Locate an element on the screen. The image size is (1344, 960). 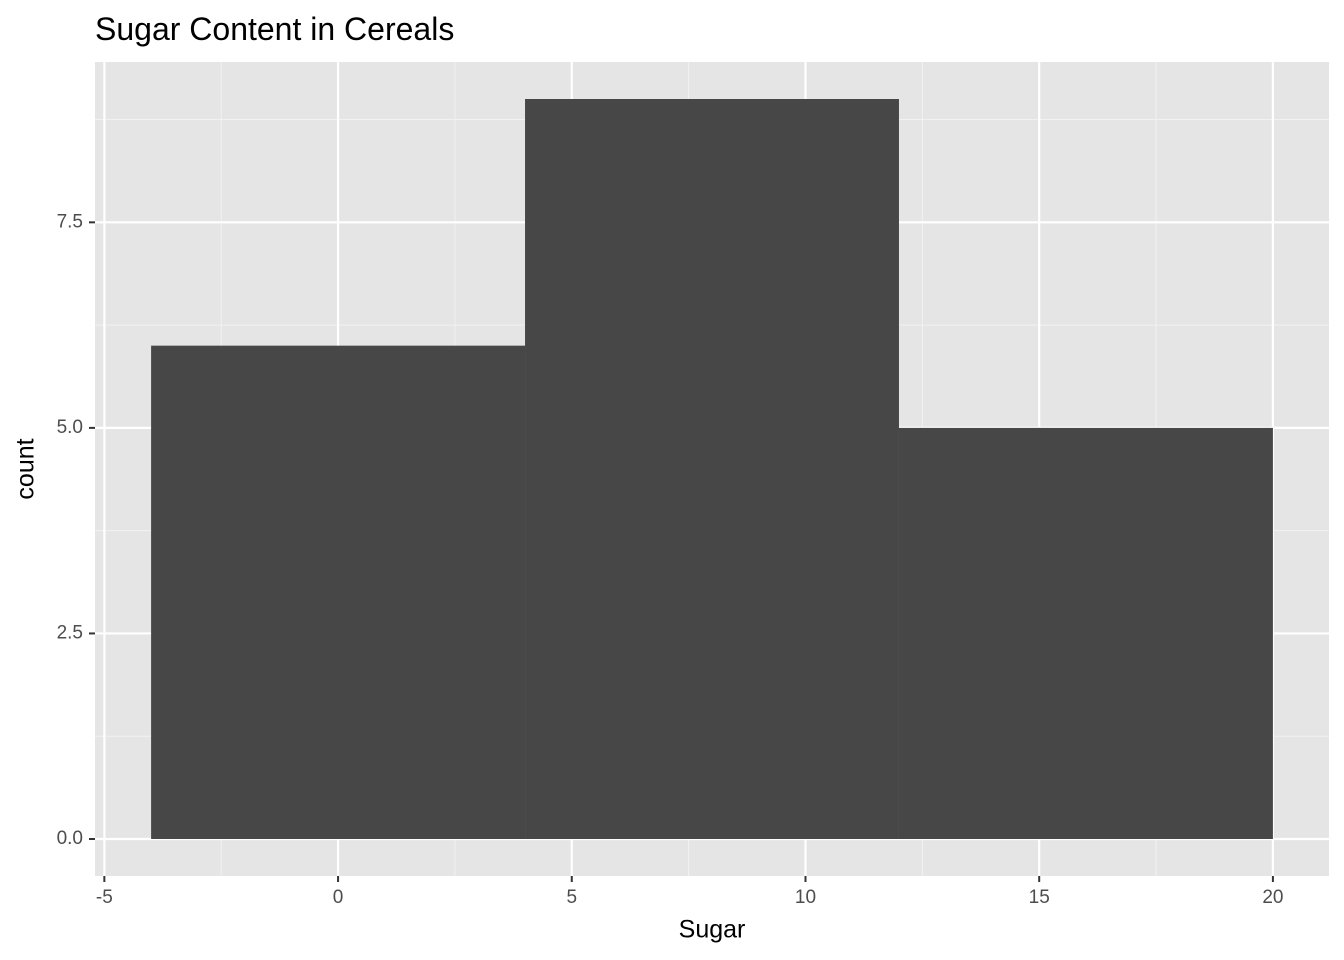
y-tick-label: 5.0 is located at coordinates (70, 427).